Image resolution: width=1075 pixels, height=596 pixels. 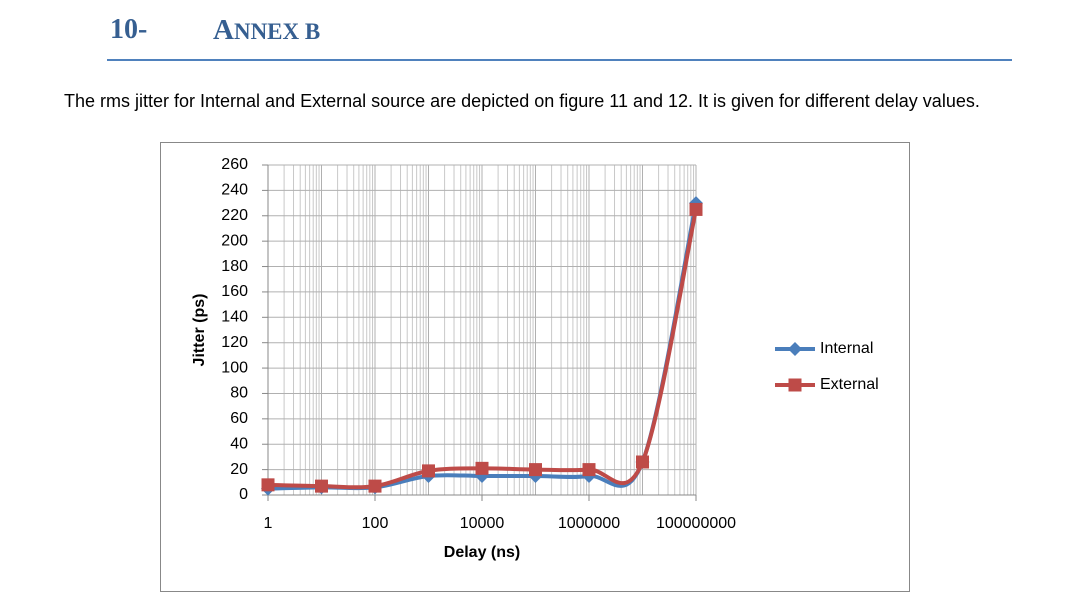 I want to click on y-tick-label: 100, so click(x=234, y=367).